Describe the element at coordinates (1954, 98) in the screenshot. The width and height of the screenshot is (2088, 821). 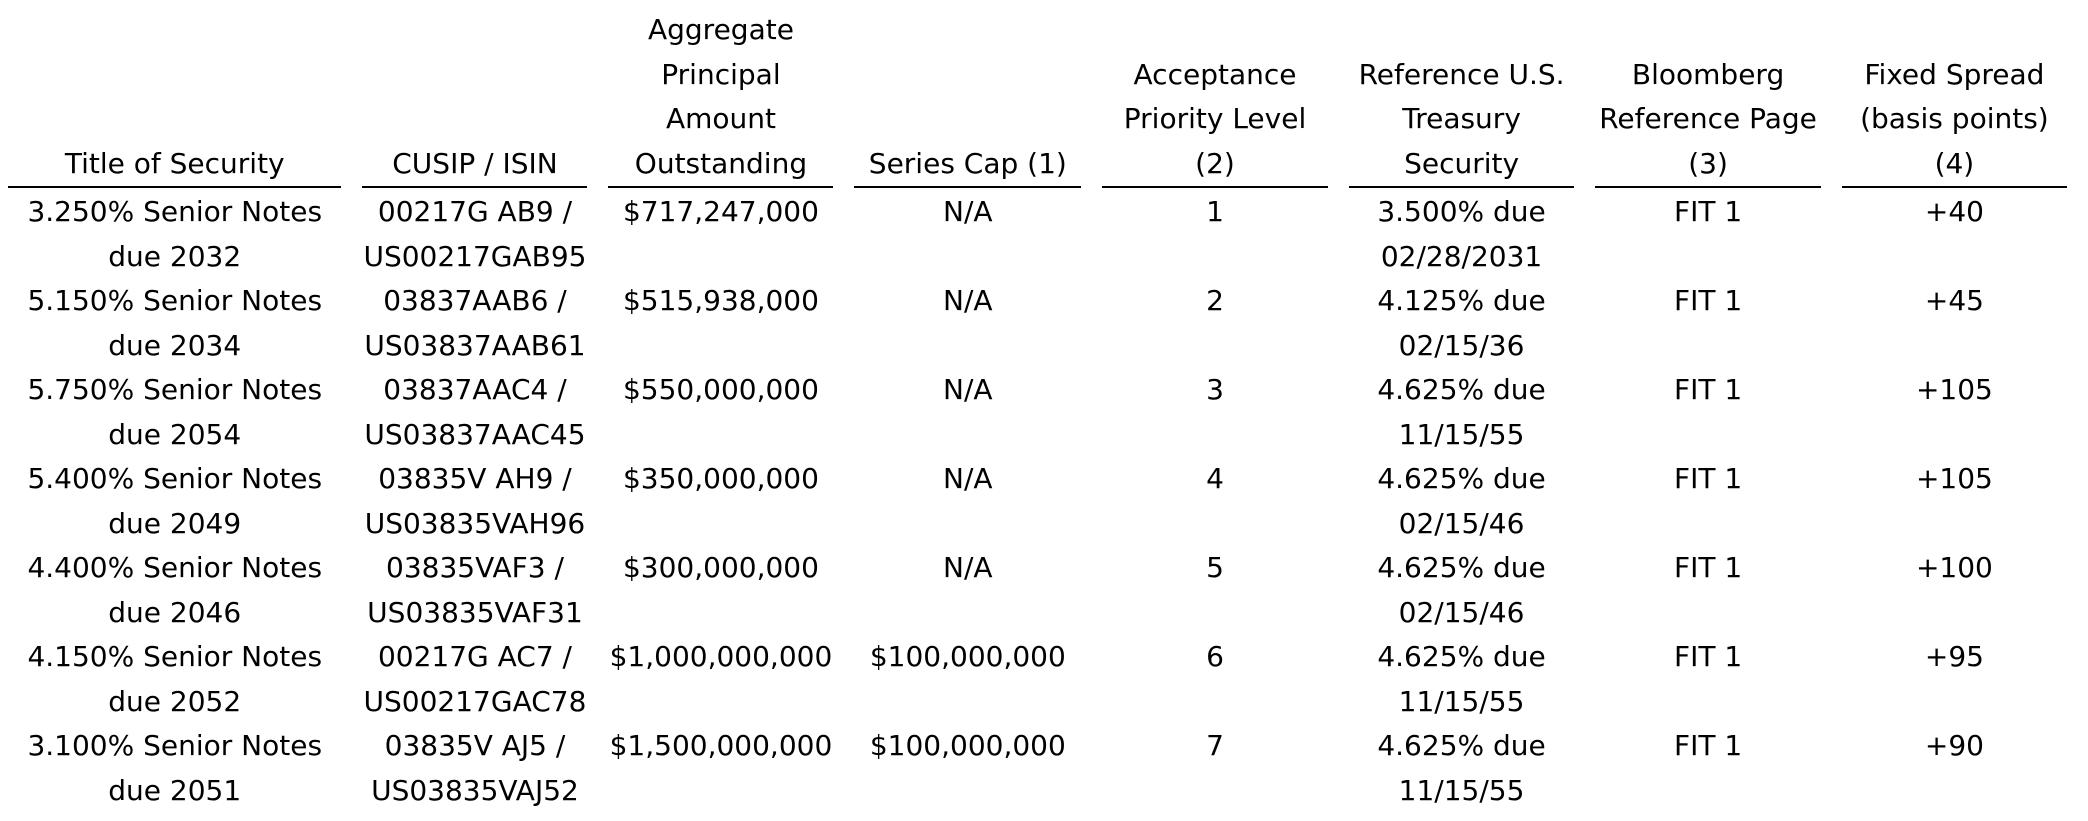
I see `header-fixed-spread: Fixed Spread (basis points) (4)` at that location.